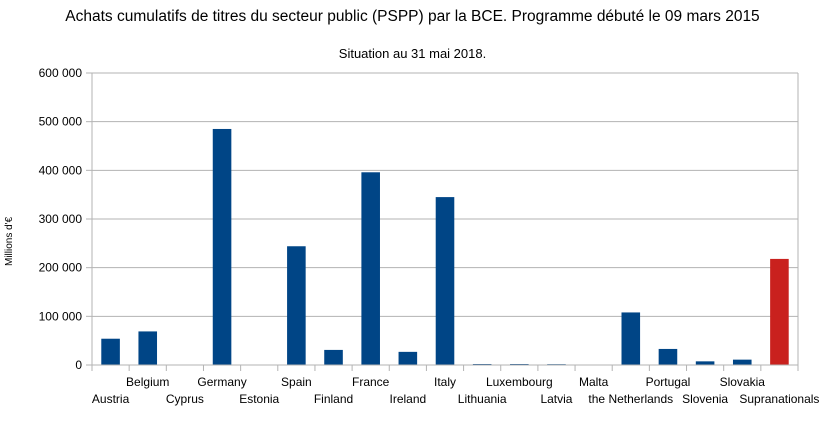 The image size is (825, 433). Describe the element at coordinates (61, 316) in the screenshot. I see `y-tick-label: 100 000` at that location.